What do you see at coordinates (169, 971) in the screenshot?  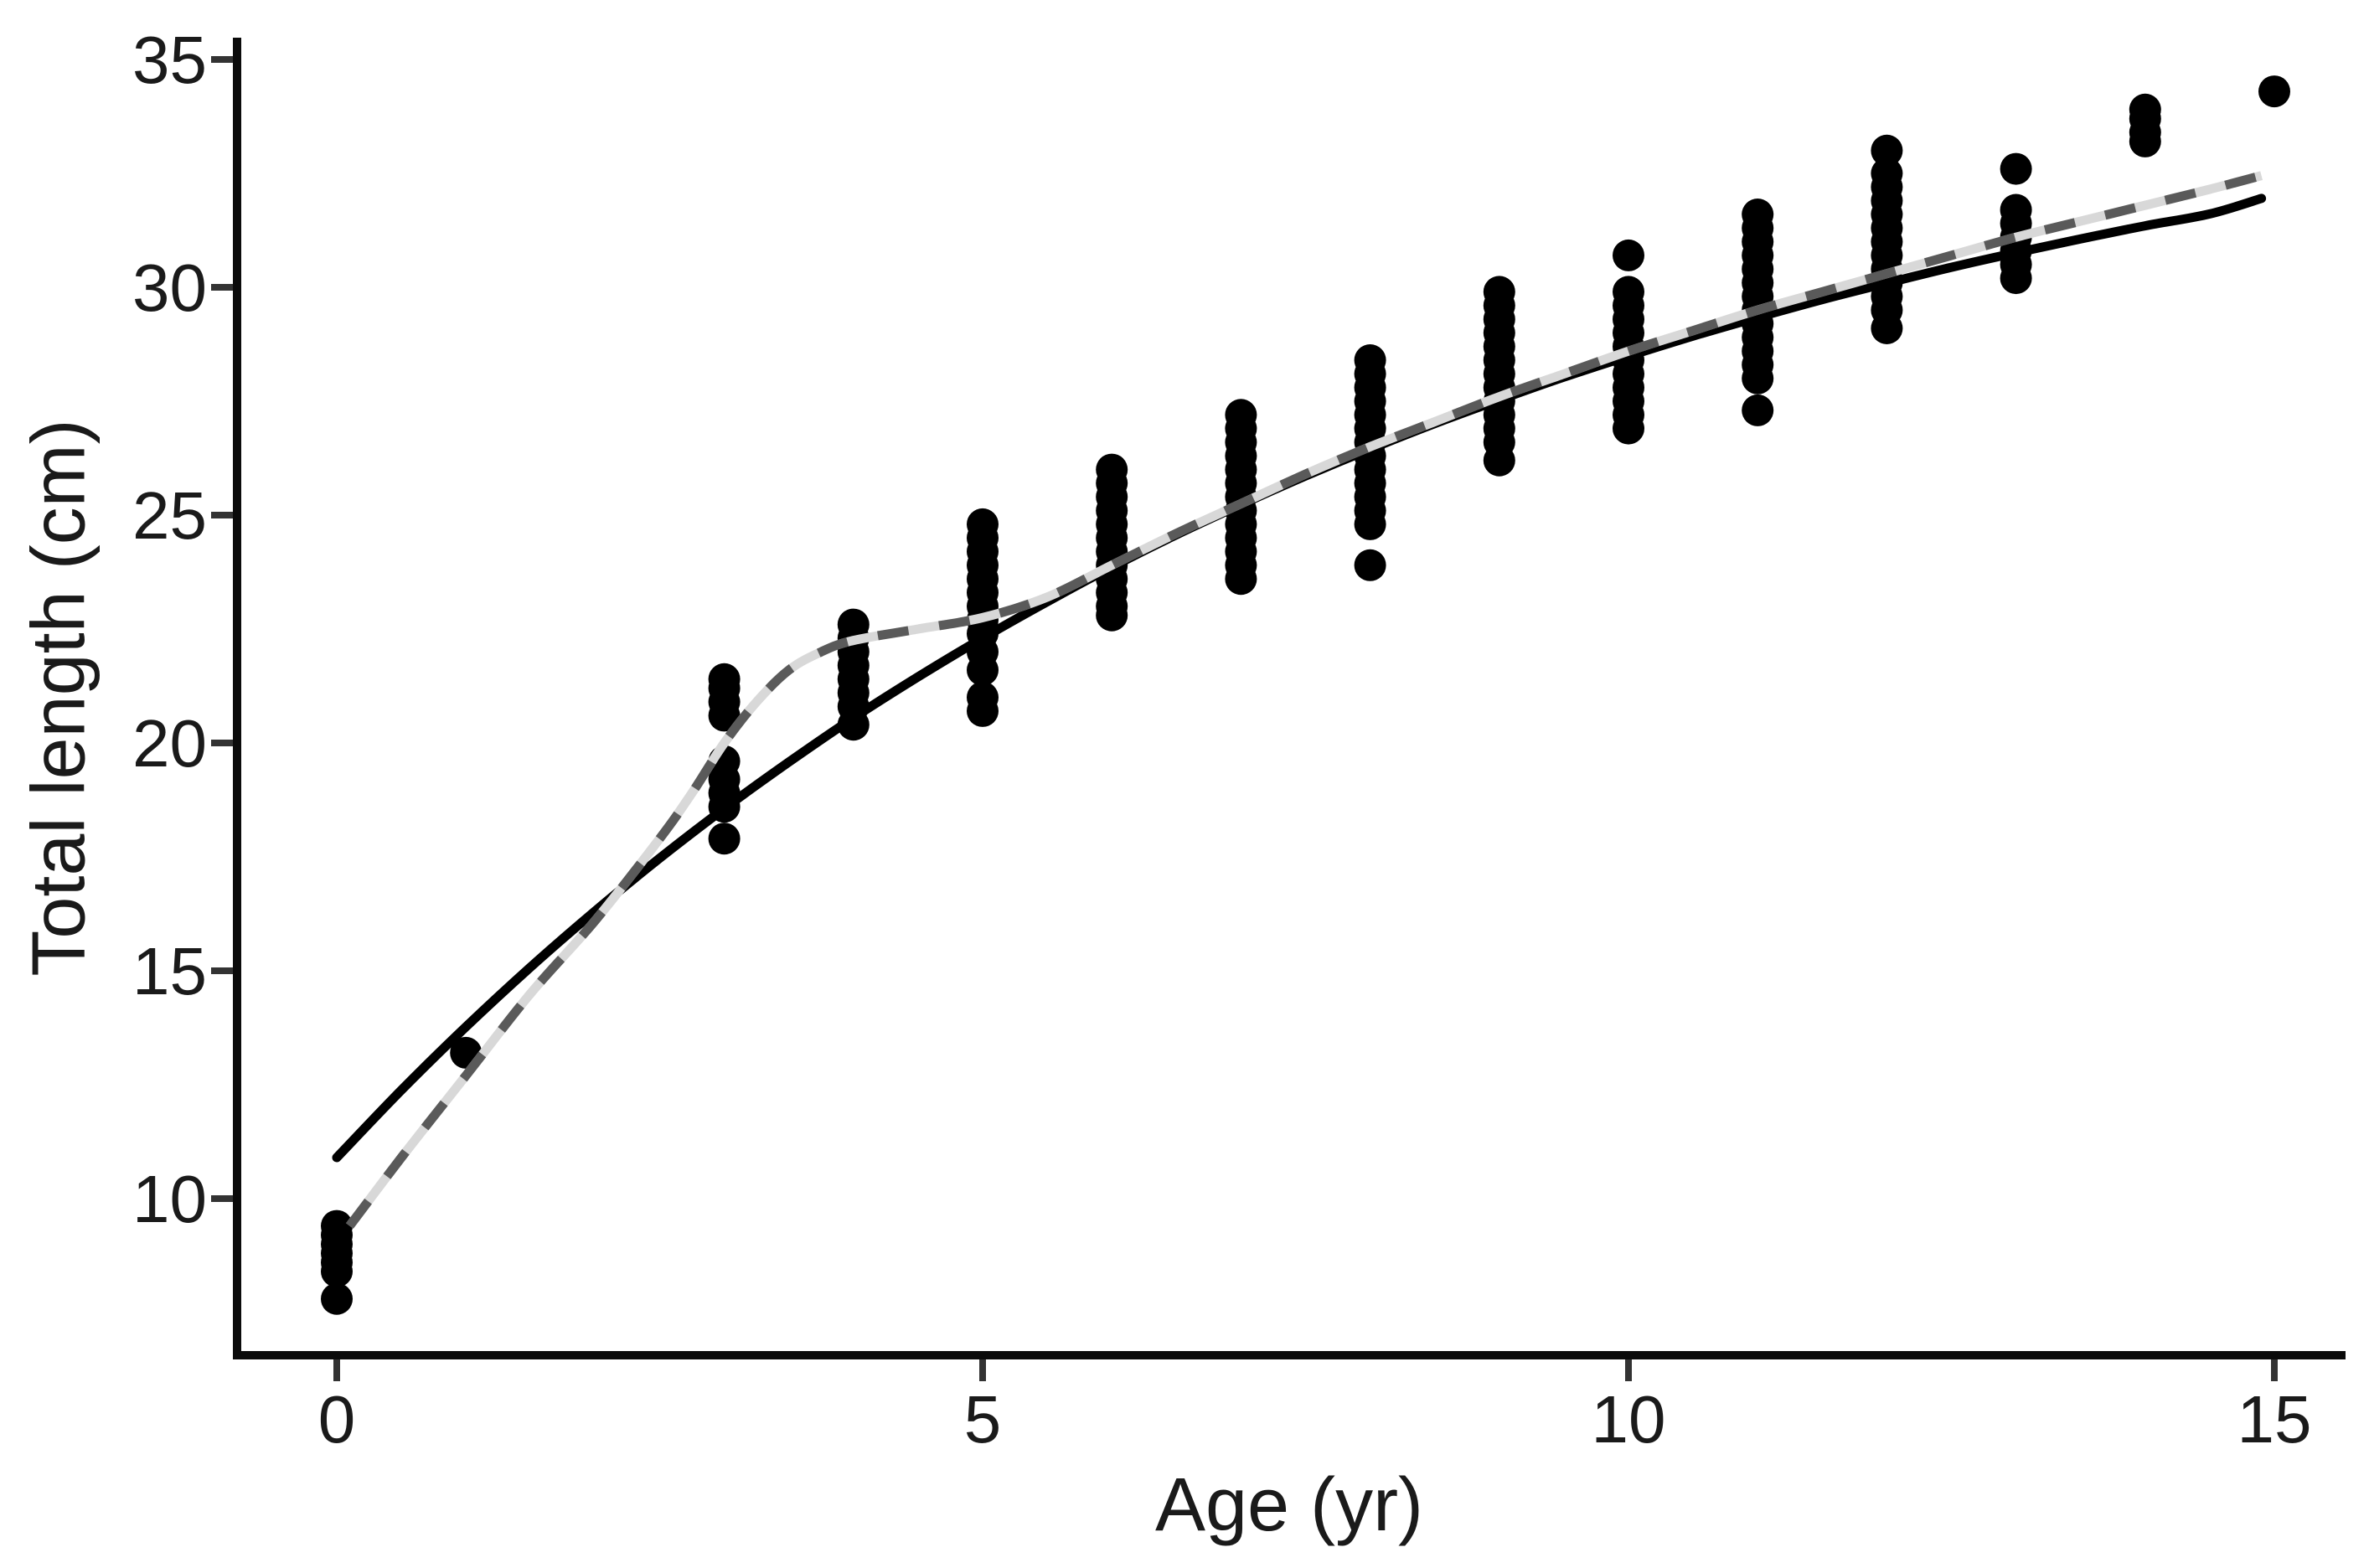 I see `y-tick-label: 15` at bounding box center [169, 971].